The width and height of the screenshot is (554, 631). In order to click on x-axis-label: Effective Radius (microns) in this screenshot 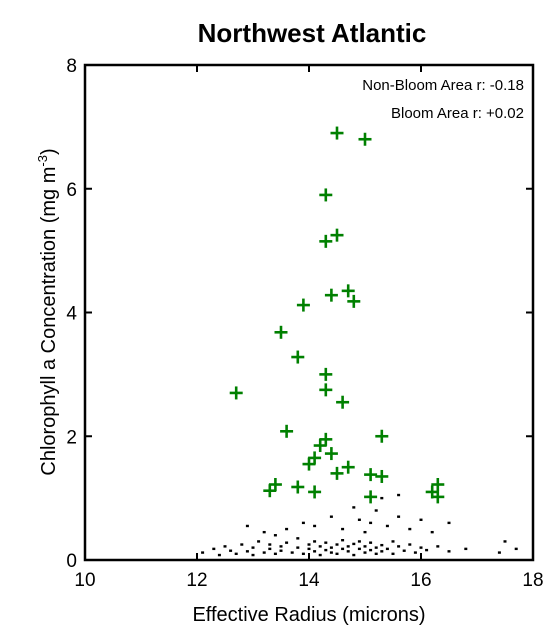, I will do `click(308, 615)`.